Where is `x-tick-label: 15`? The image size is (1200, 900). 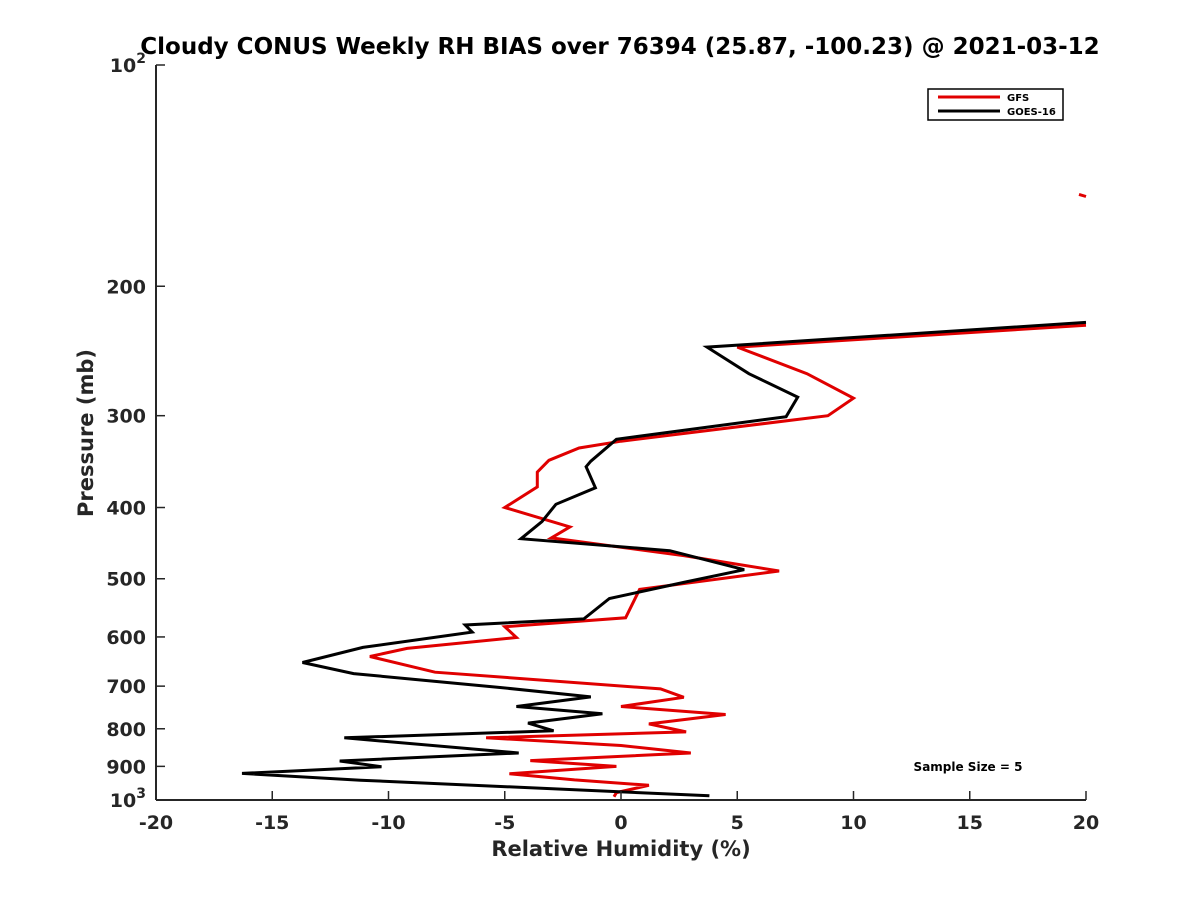 x-tick-label: 15 is located at coordinates (970, 823).